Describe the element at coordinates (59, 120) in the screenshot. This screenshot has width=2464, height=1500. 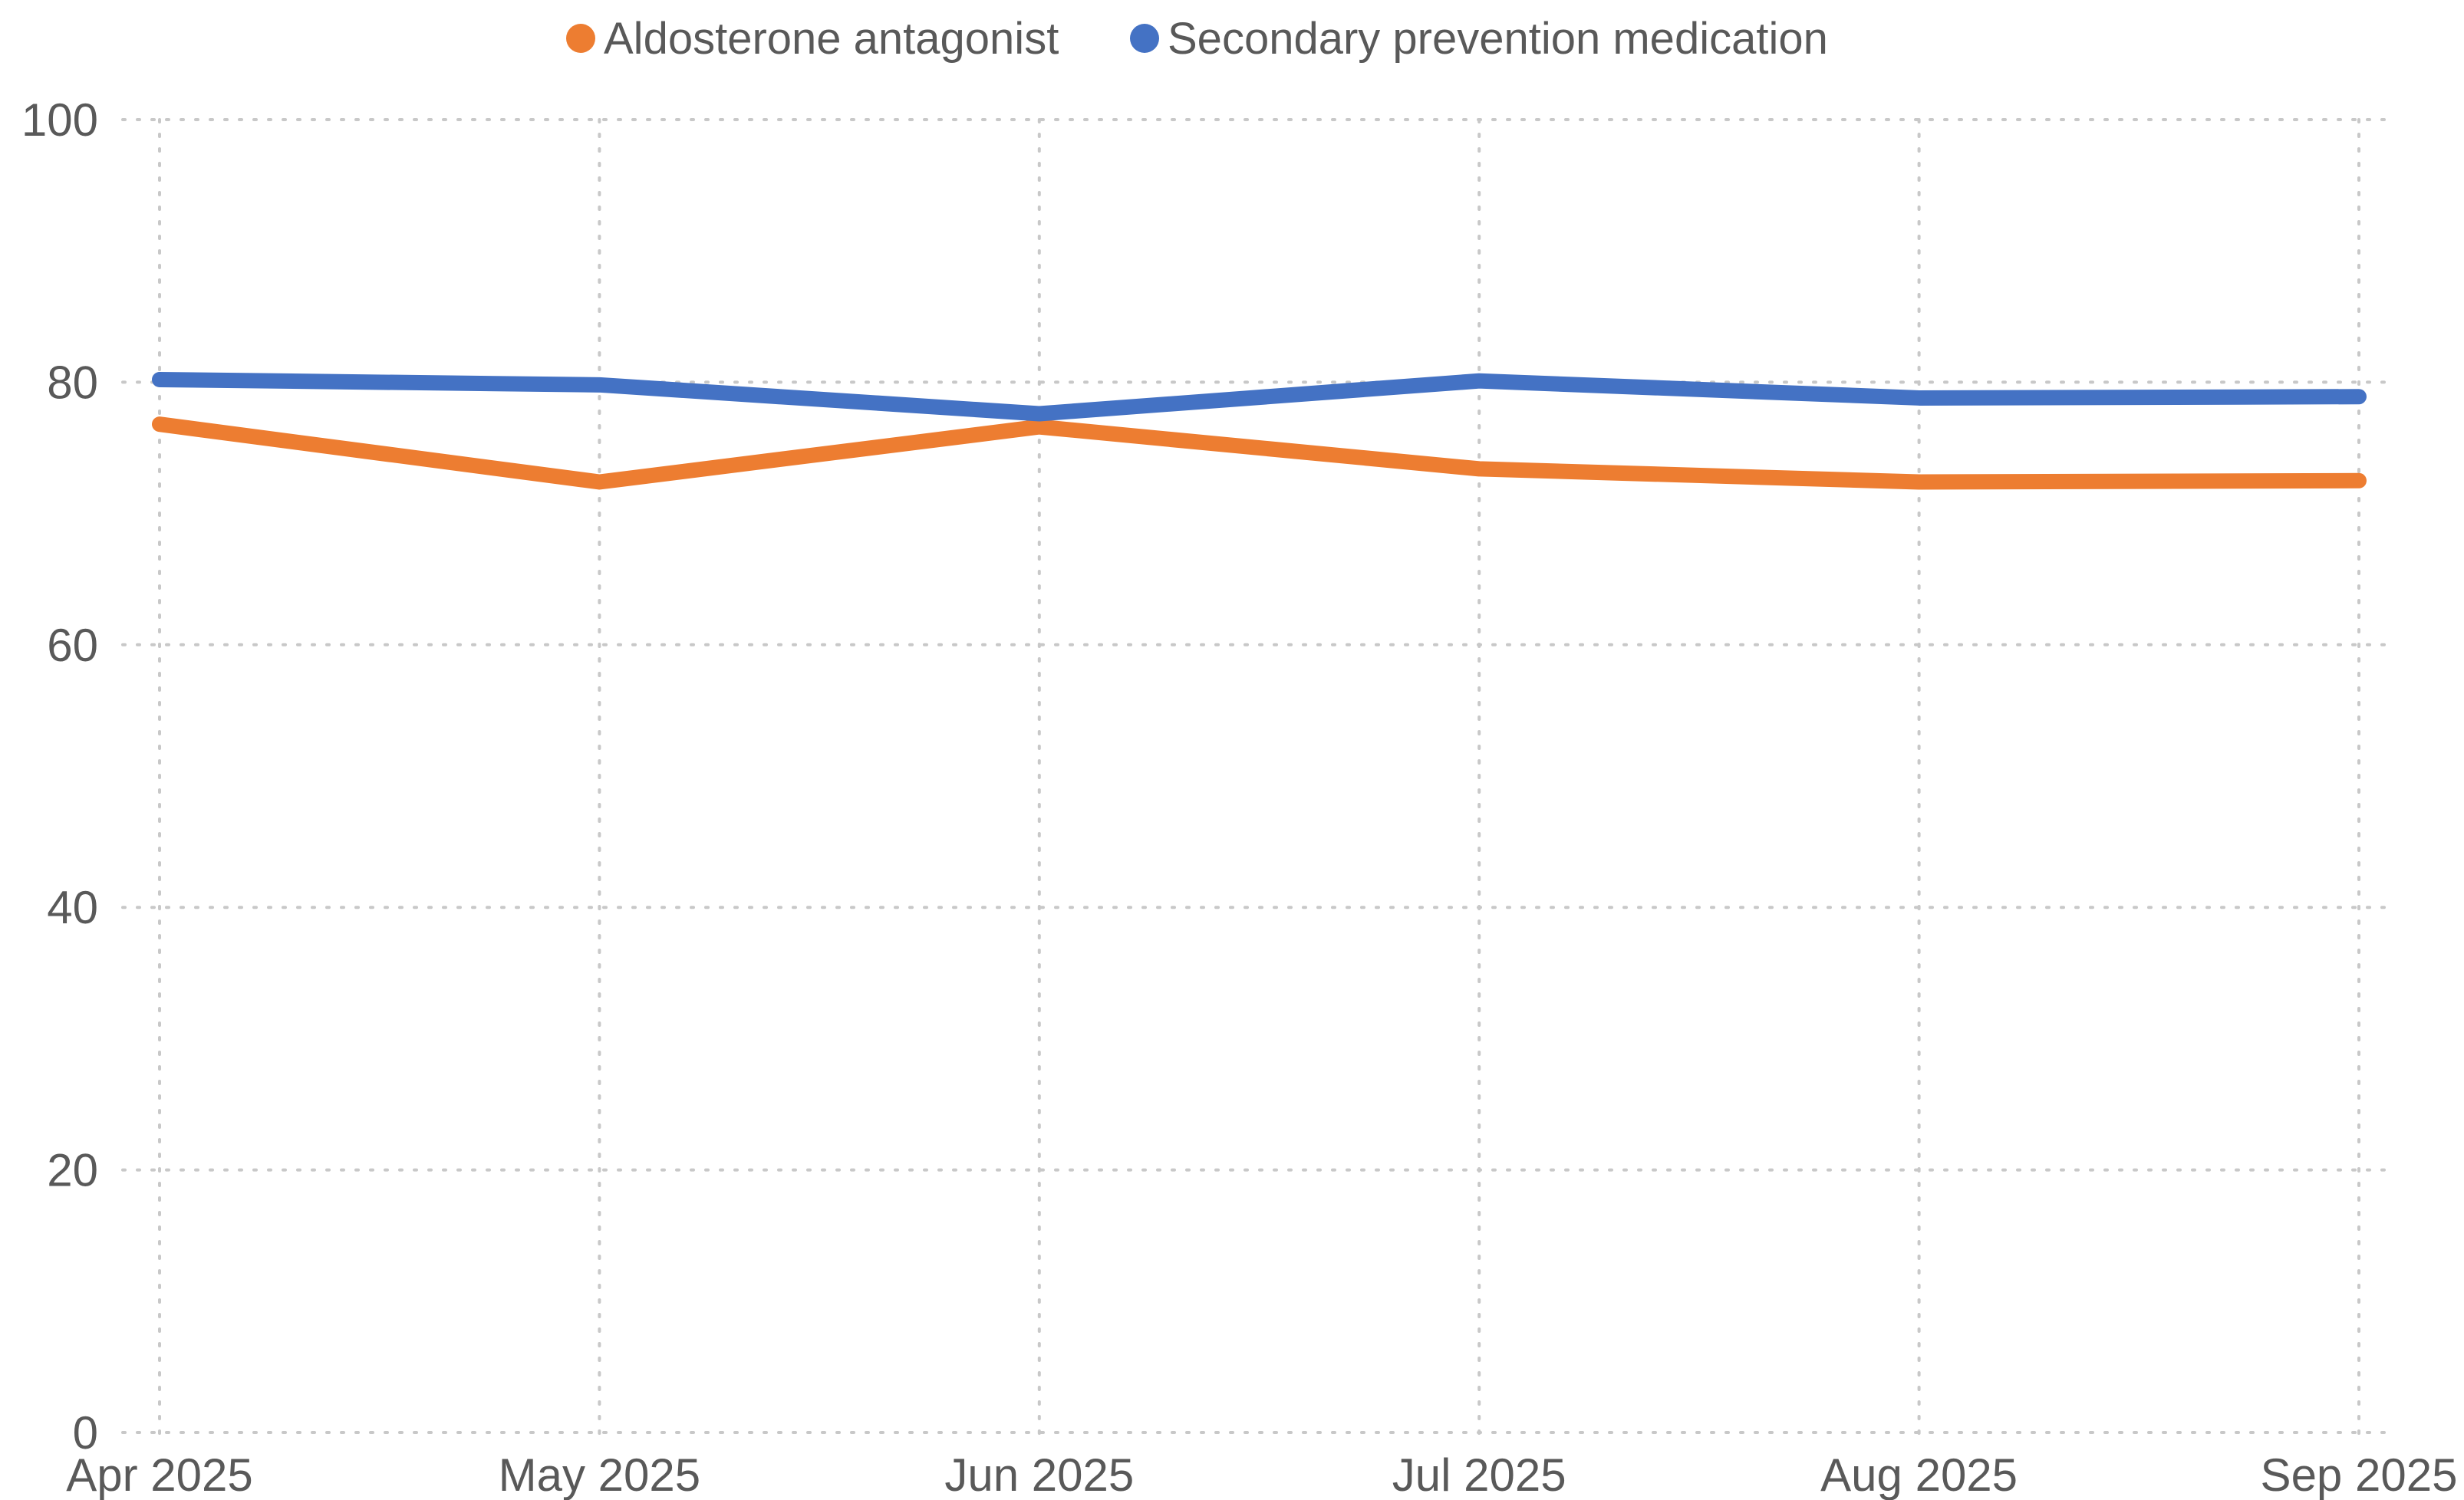
I see `y-tick-label-100: 100` at that location.